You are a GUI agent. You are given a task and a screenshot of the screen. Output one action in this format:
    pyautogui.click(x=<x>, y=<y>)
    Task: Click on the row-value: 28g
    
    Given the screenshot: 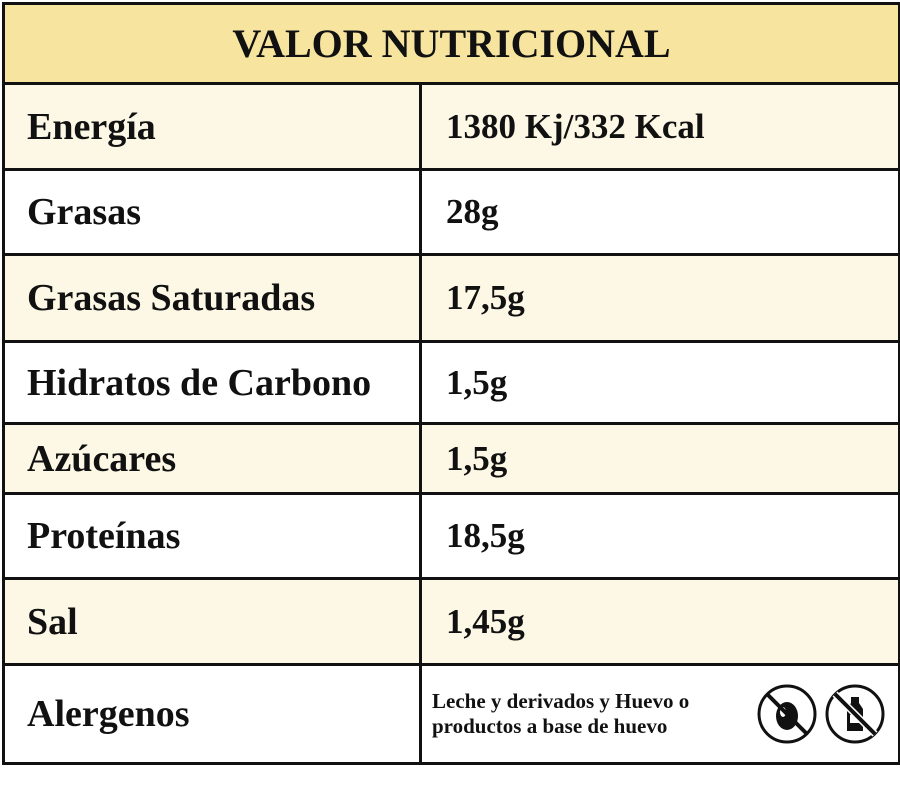 What is the action you would take?
    pyautogui.click(x=472, y=211)
    